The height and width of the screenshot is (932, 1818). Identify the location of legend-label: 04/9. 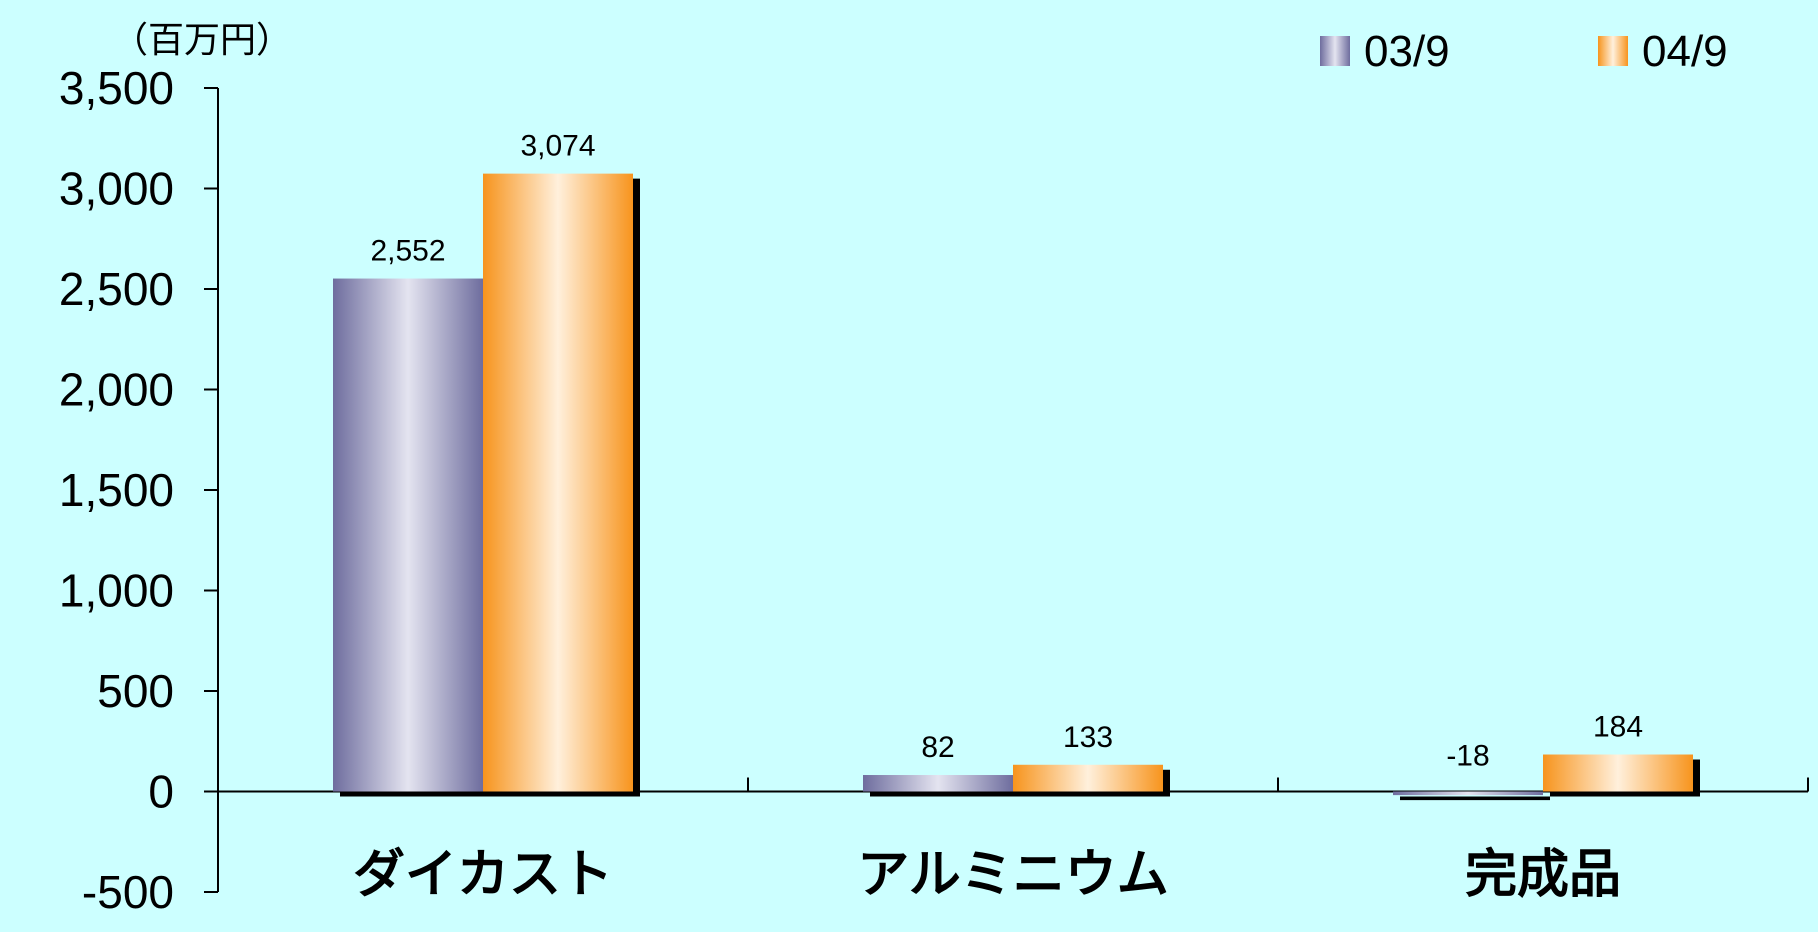
(1685, 51).